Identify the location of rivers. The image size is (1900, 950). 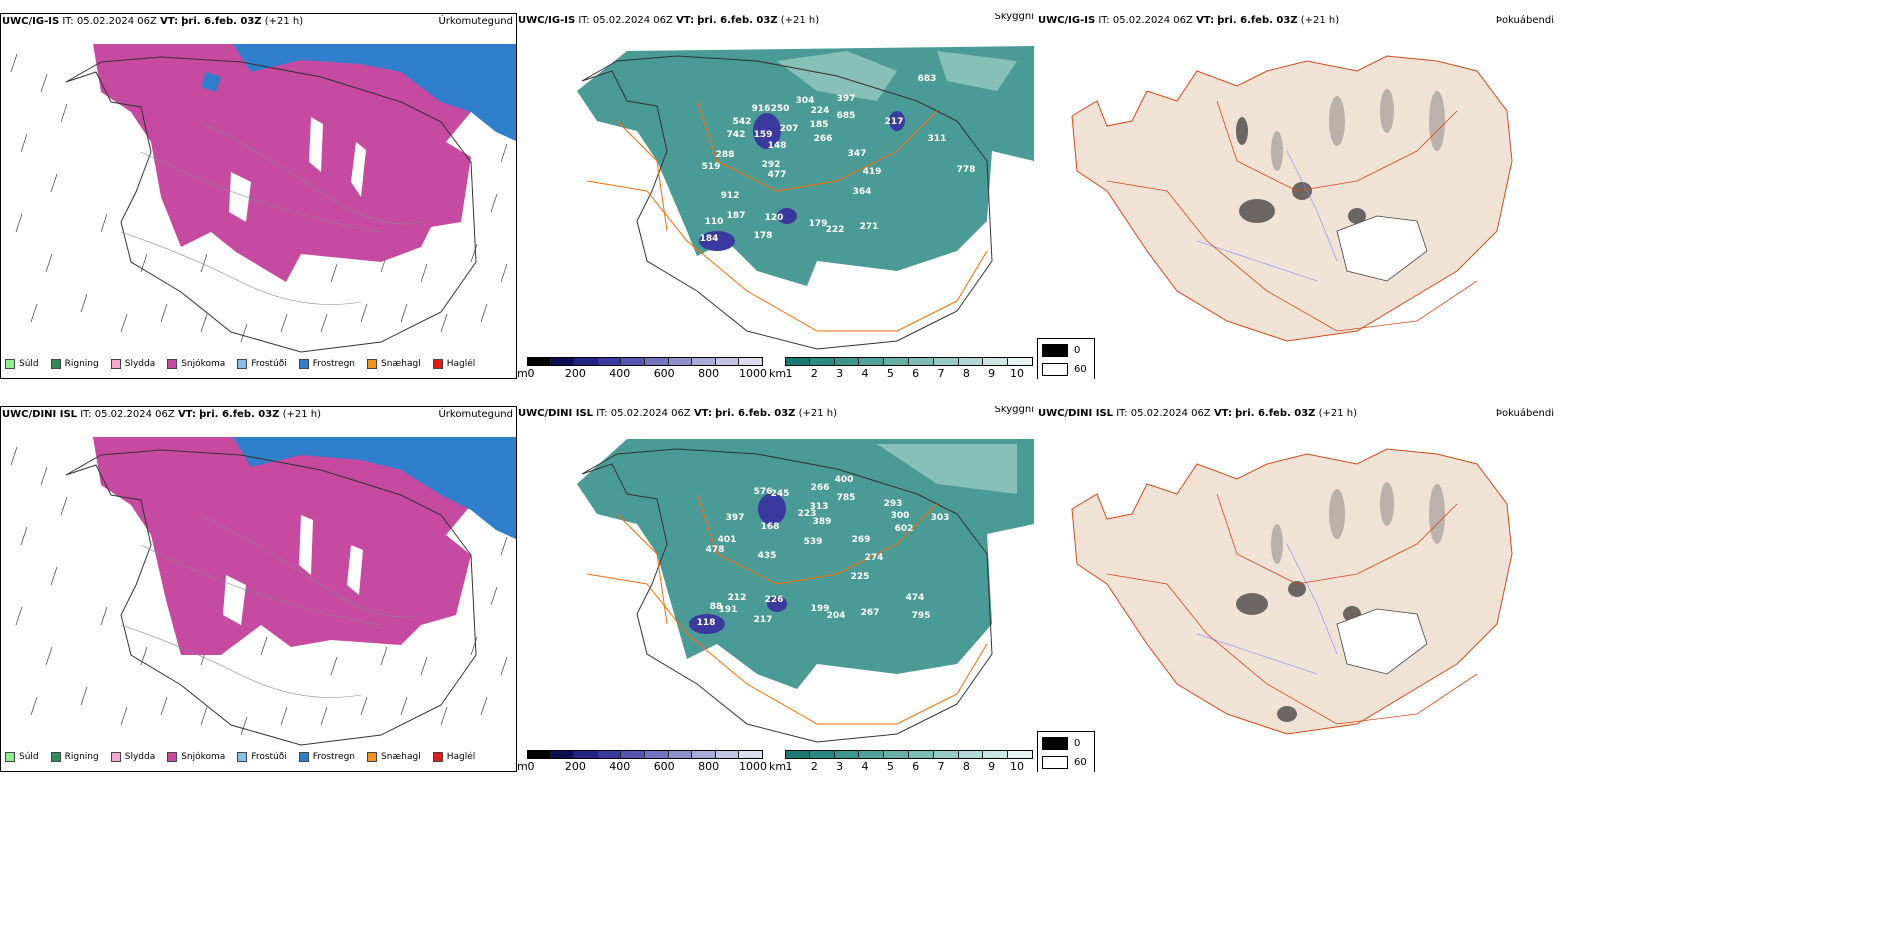
(1267, 609).